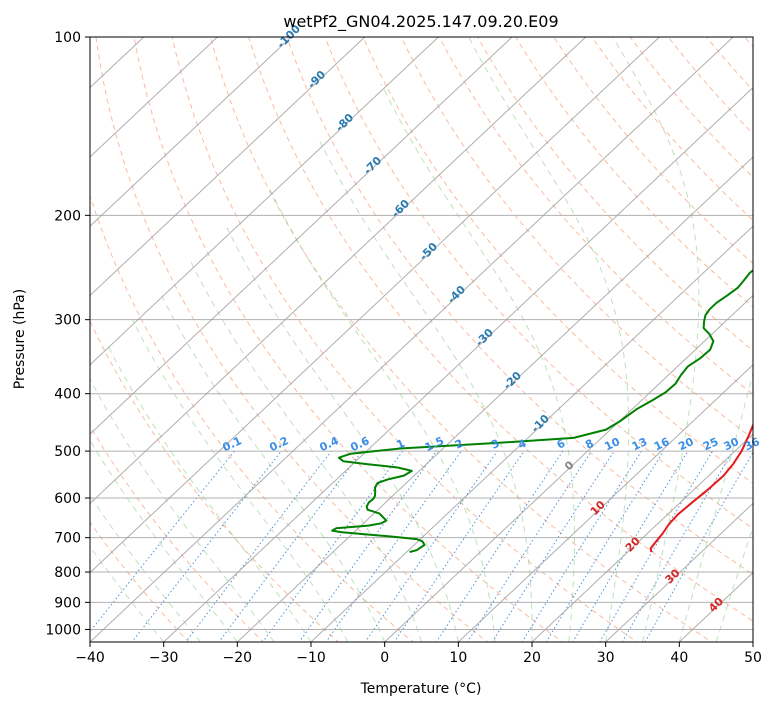 This screenshot has height=708, width=775. I want to click on mixing-ratio-label: 13, so click(639, 444).